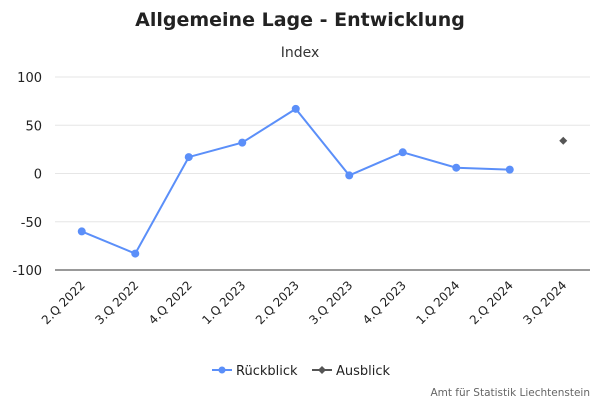  Describe the element at coordinates (31, 223) in the screenshot. I see `y-tick-label: -50` at that location.